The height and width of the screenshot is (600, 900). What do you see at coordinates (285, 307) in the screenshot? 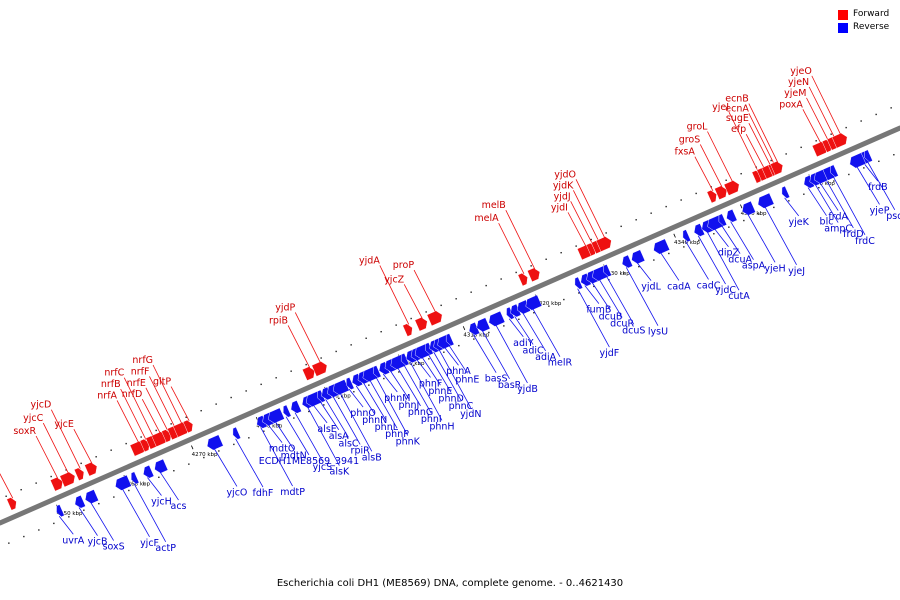
I see `forward-gene-label: yjdP` at bounding box center [285, 307].